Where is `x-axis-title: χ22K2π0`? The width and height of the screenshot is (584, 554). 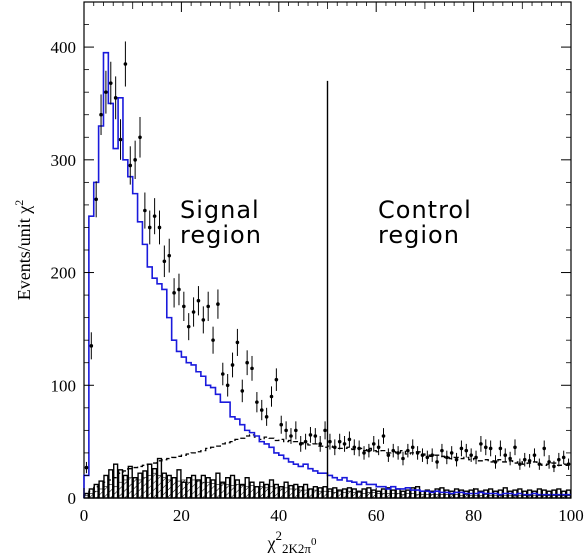
x-axis-title: χ22K2π0 is located at coordinates (292, 541).